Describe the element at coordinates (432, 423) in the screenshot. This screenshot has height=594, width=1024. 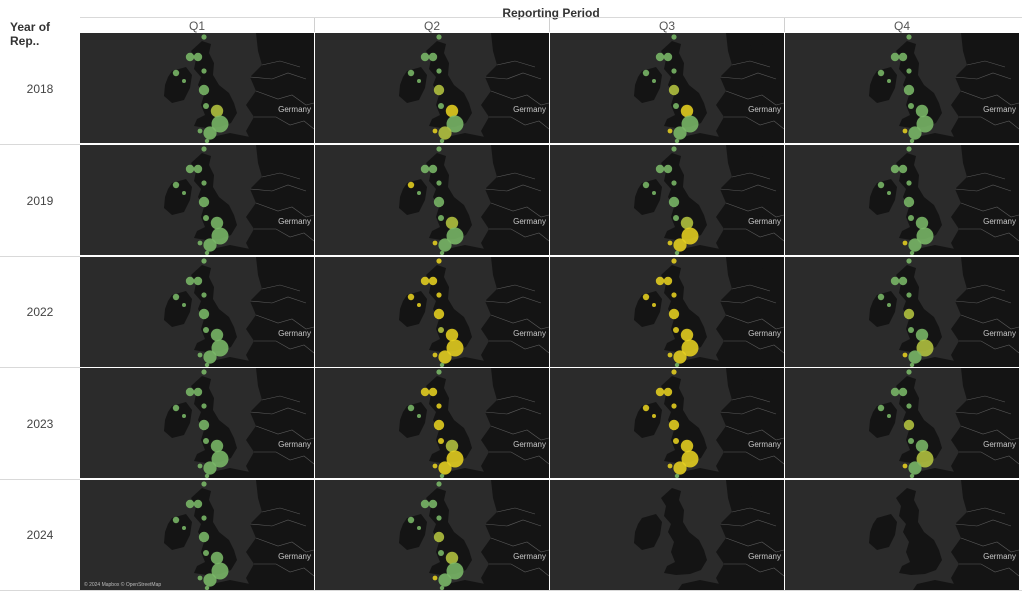
I see `map-cell-2023-q2: Germany` at that location.